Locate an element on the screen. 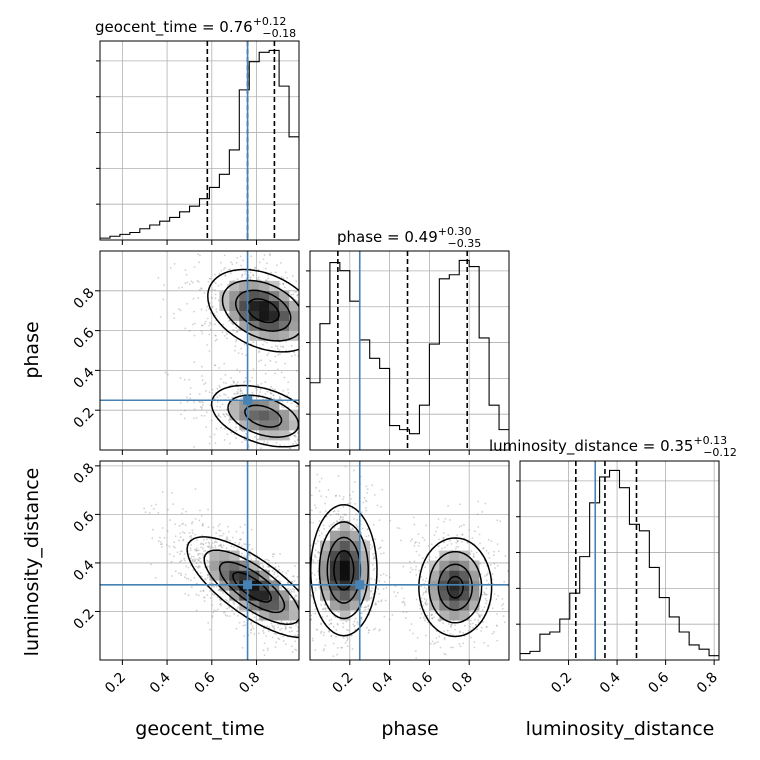 This screenshot has height=760, width=760. truth-marker is located at coordinates (360, 585).